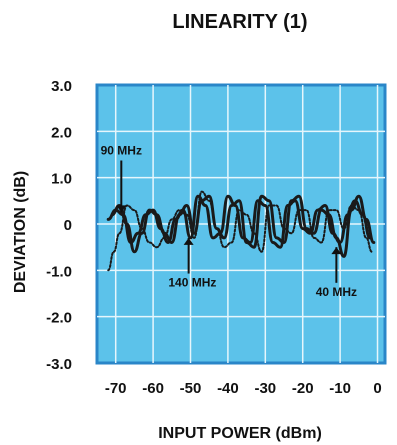  Describe the element at coordinates (228, 388) in the screenshot. I see `x-tick-label: -40` at that location.